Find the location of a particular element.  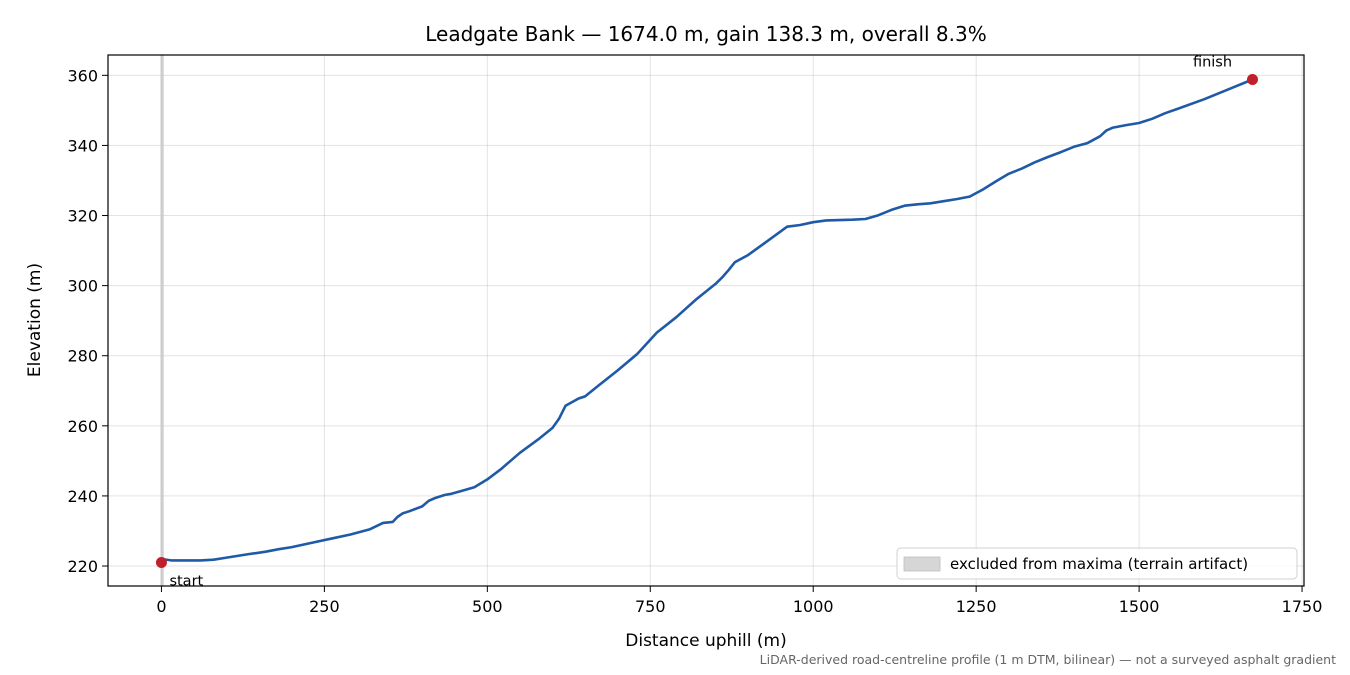

finish-label: finish is located at coordinates (1212, 63).